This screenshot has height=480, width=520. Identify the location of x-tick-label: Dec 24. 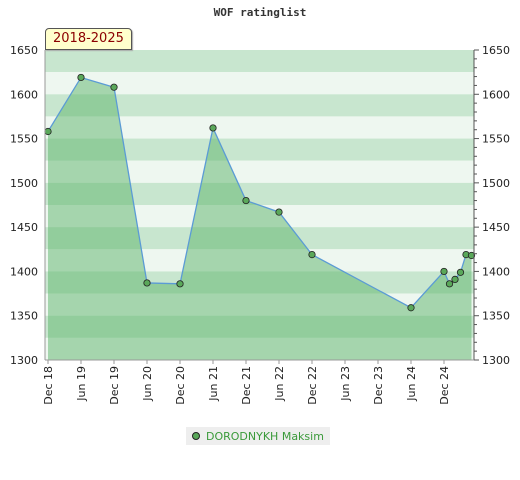
(444, 385).